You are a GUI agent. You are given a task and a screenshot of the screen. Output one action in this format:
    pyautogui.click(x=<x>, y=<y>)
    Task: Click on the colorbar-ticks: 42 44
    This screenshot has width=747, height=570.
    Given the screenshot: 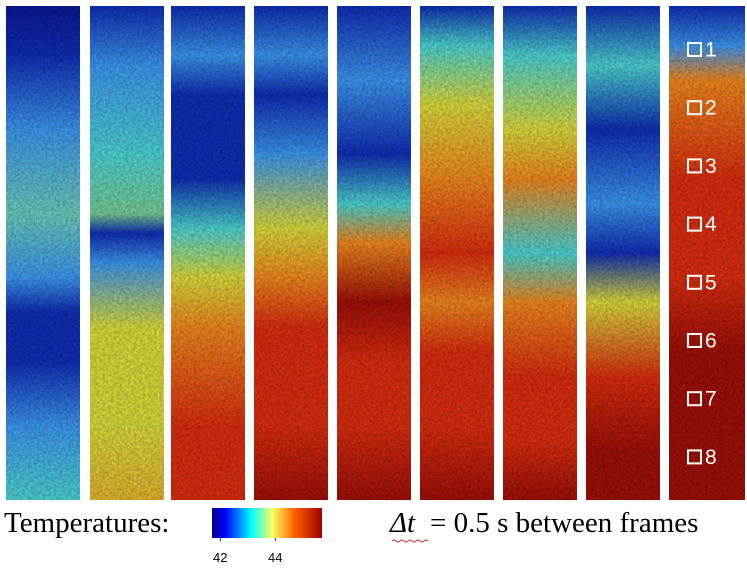 What is the action you would take?
    pyautogui.click(x=247, y=551)
    